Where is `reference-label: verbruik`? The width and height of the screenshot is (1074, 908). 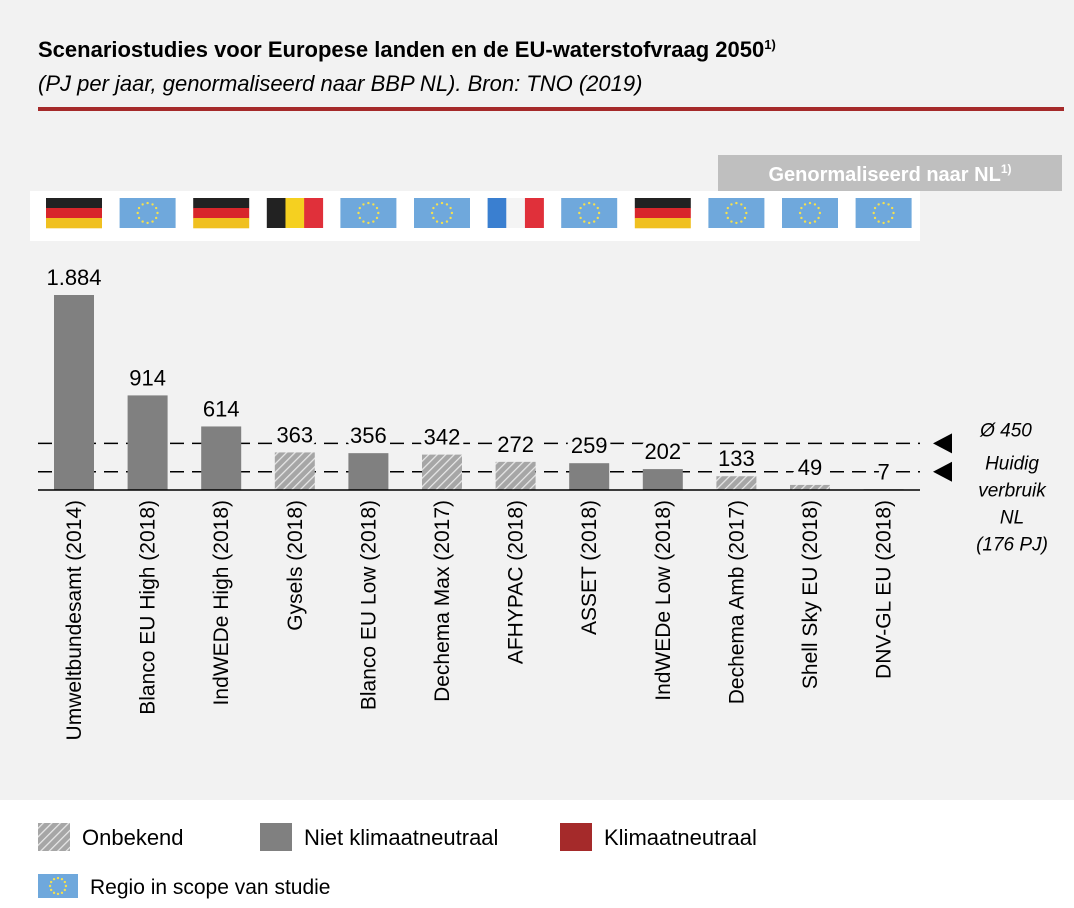 reference-label: verbruik is located at coordinates (1012, 490).